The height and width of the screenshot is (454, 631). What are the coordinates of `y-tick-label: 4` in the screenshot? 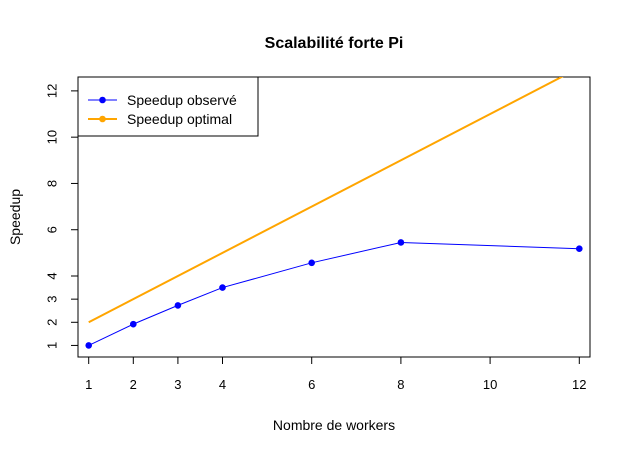 It's located at (52, 275).